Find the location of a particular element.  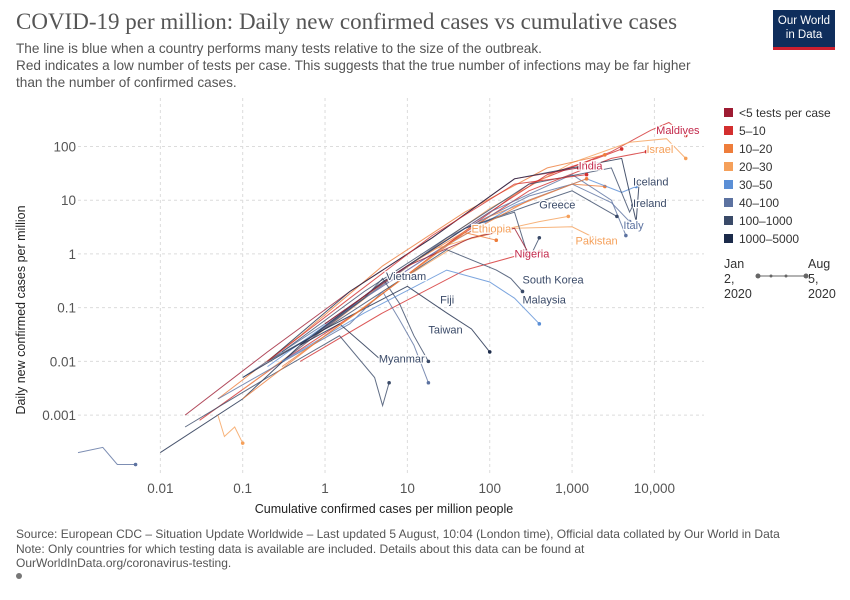

footer-dot-icon is located at coordinates (19, 576).